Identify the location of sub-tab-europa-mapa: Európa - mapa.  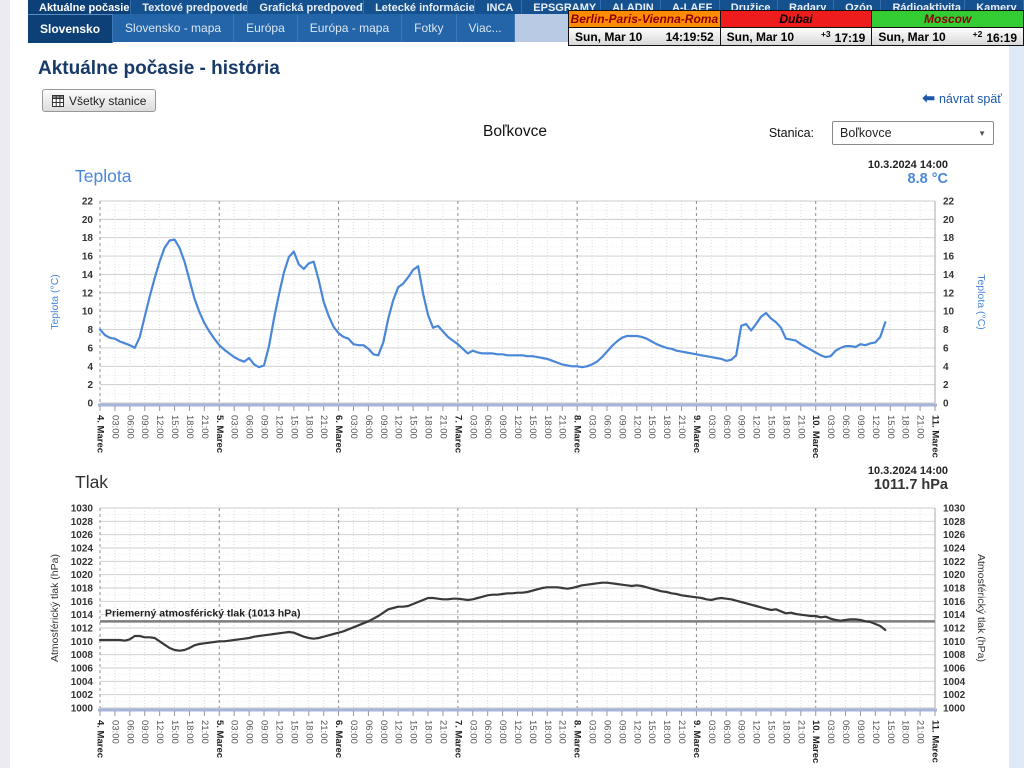
(350, 28).